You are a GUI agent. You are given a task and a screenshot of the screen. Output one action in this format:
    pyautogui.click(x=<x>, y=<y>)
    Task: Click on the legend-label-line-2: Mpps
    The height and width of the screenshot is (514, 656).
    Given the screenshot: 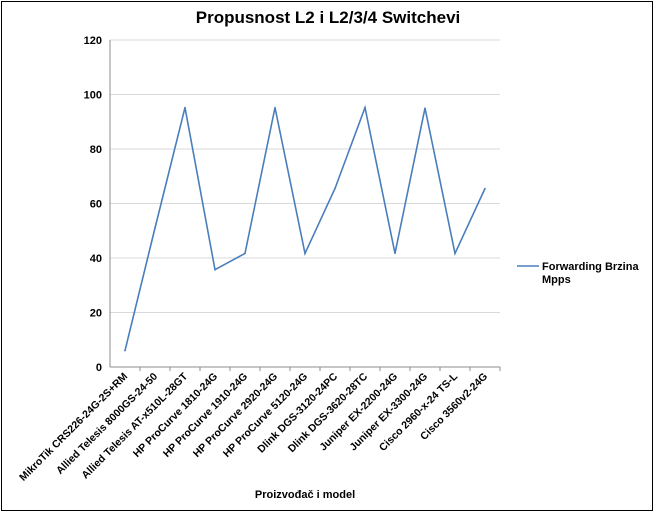 What is the action you would take?
    pyautogui.click(x=556, y=280)
    